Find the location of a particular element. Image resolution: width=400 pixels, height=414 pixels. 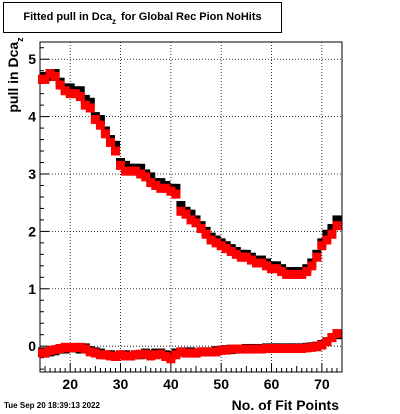

x-axis-label: No. of Fit Points is located at coordinates (285, 405).